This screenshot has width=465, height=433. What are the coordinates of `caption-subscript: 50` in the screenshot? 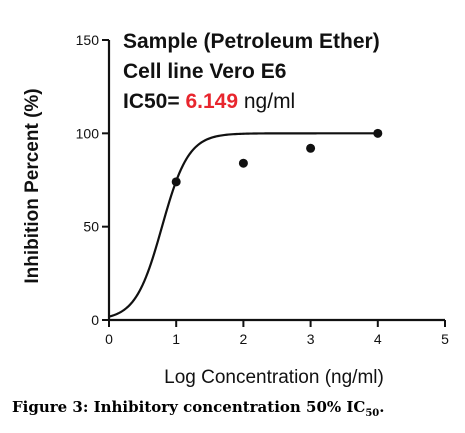 It's located at (372, 413).